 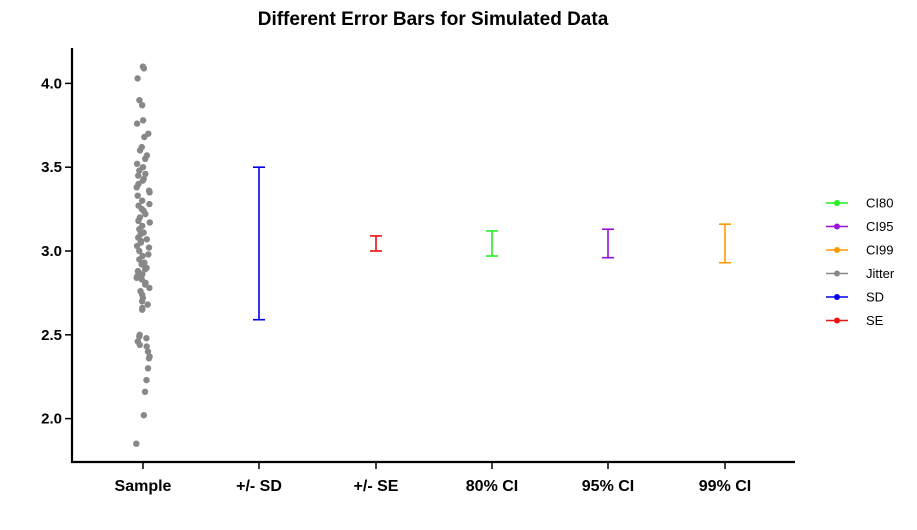 What do you see at coordinates (492, 243) in the screenshot?
I see `error-bar-ci80` at bounding box center [492, 243].